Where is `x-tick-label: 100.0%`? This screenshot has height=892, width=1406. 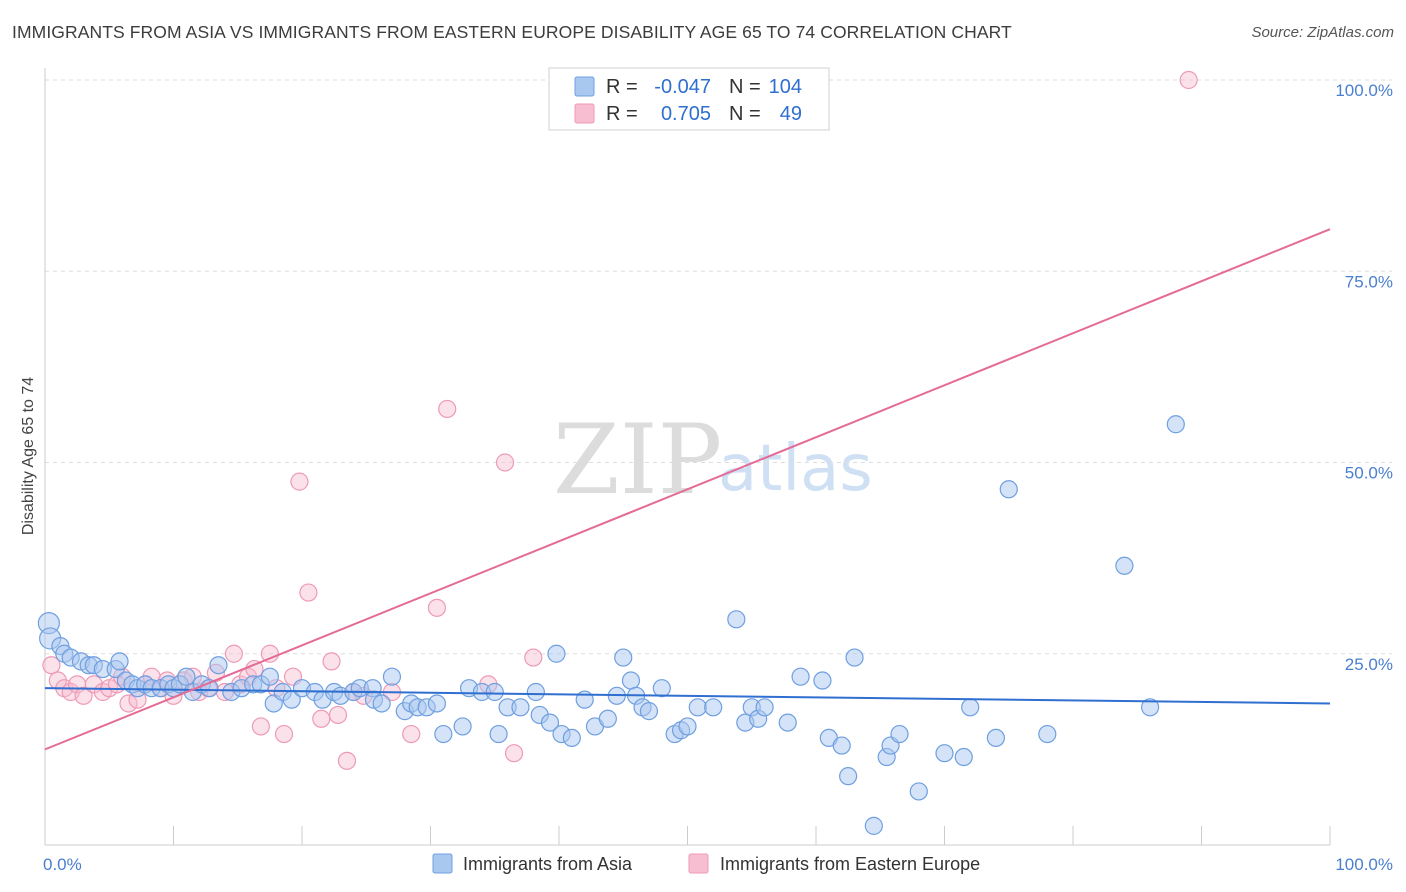 x-tick-label: 100.0% is located at coordinates (1364, 864).